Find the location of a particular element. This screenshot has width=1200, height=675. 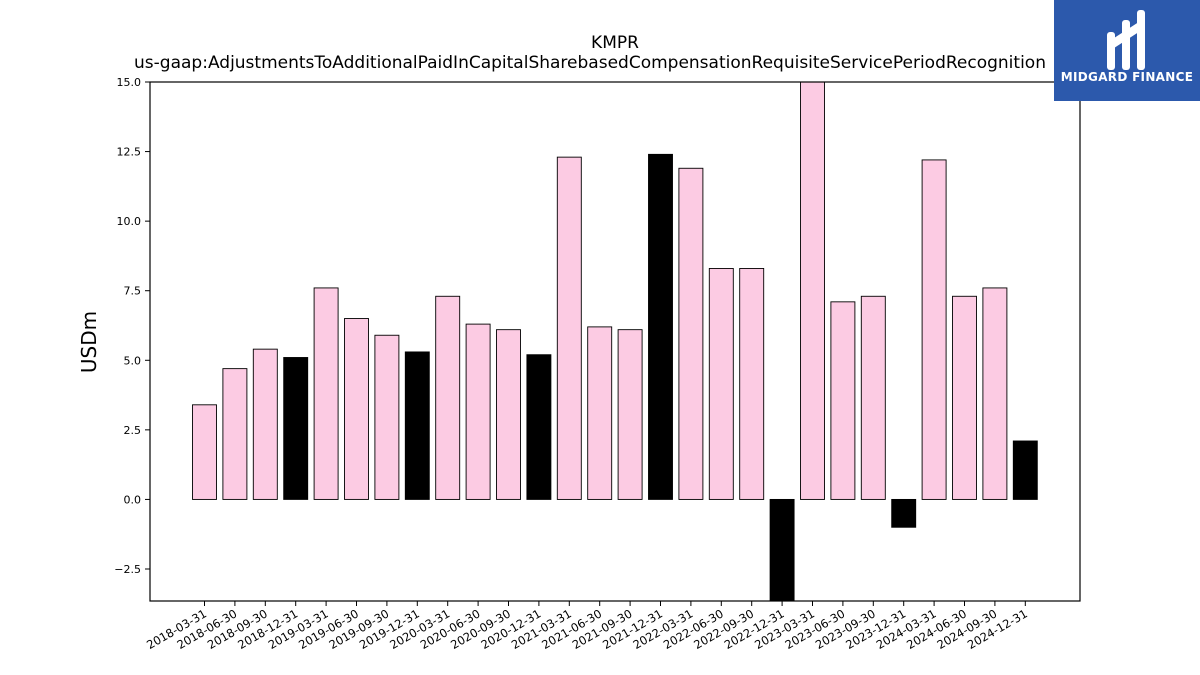

y-tick-label: 7.5 is located at coordinates (133, 291).